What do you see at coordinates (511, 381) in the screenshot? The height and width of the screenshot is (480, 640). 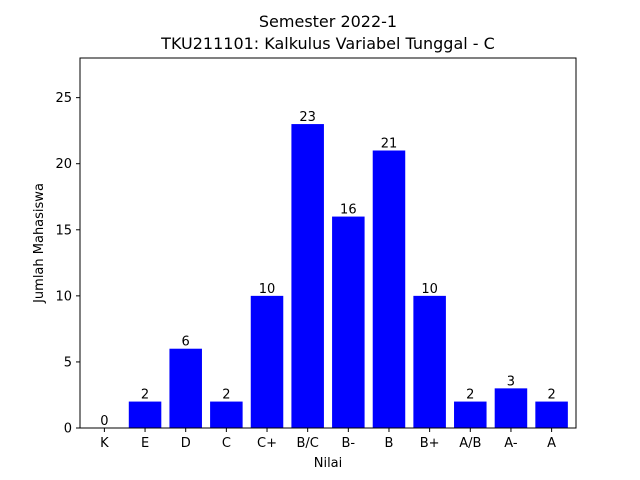 I see `bar-value-label: 3` at bounding box center [511, 381].